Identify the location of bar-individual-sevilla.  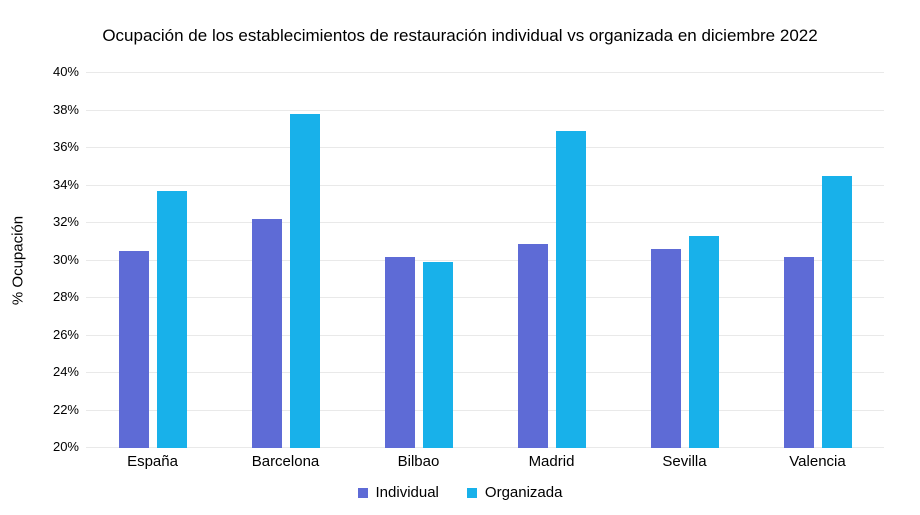
(665, 348).